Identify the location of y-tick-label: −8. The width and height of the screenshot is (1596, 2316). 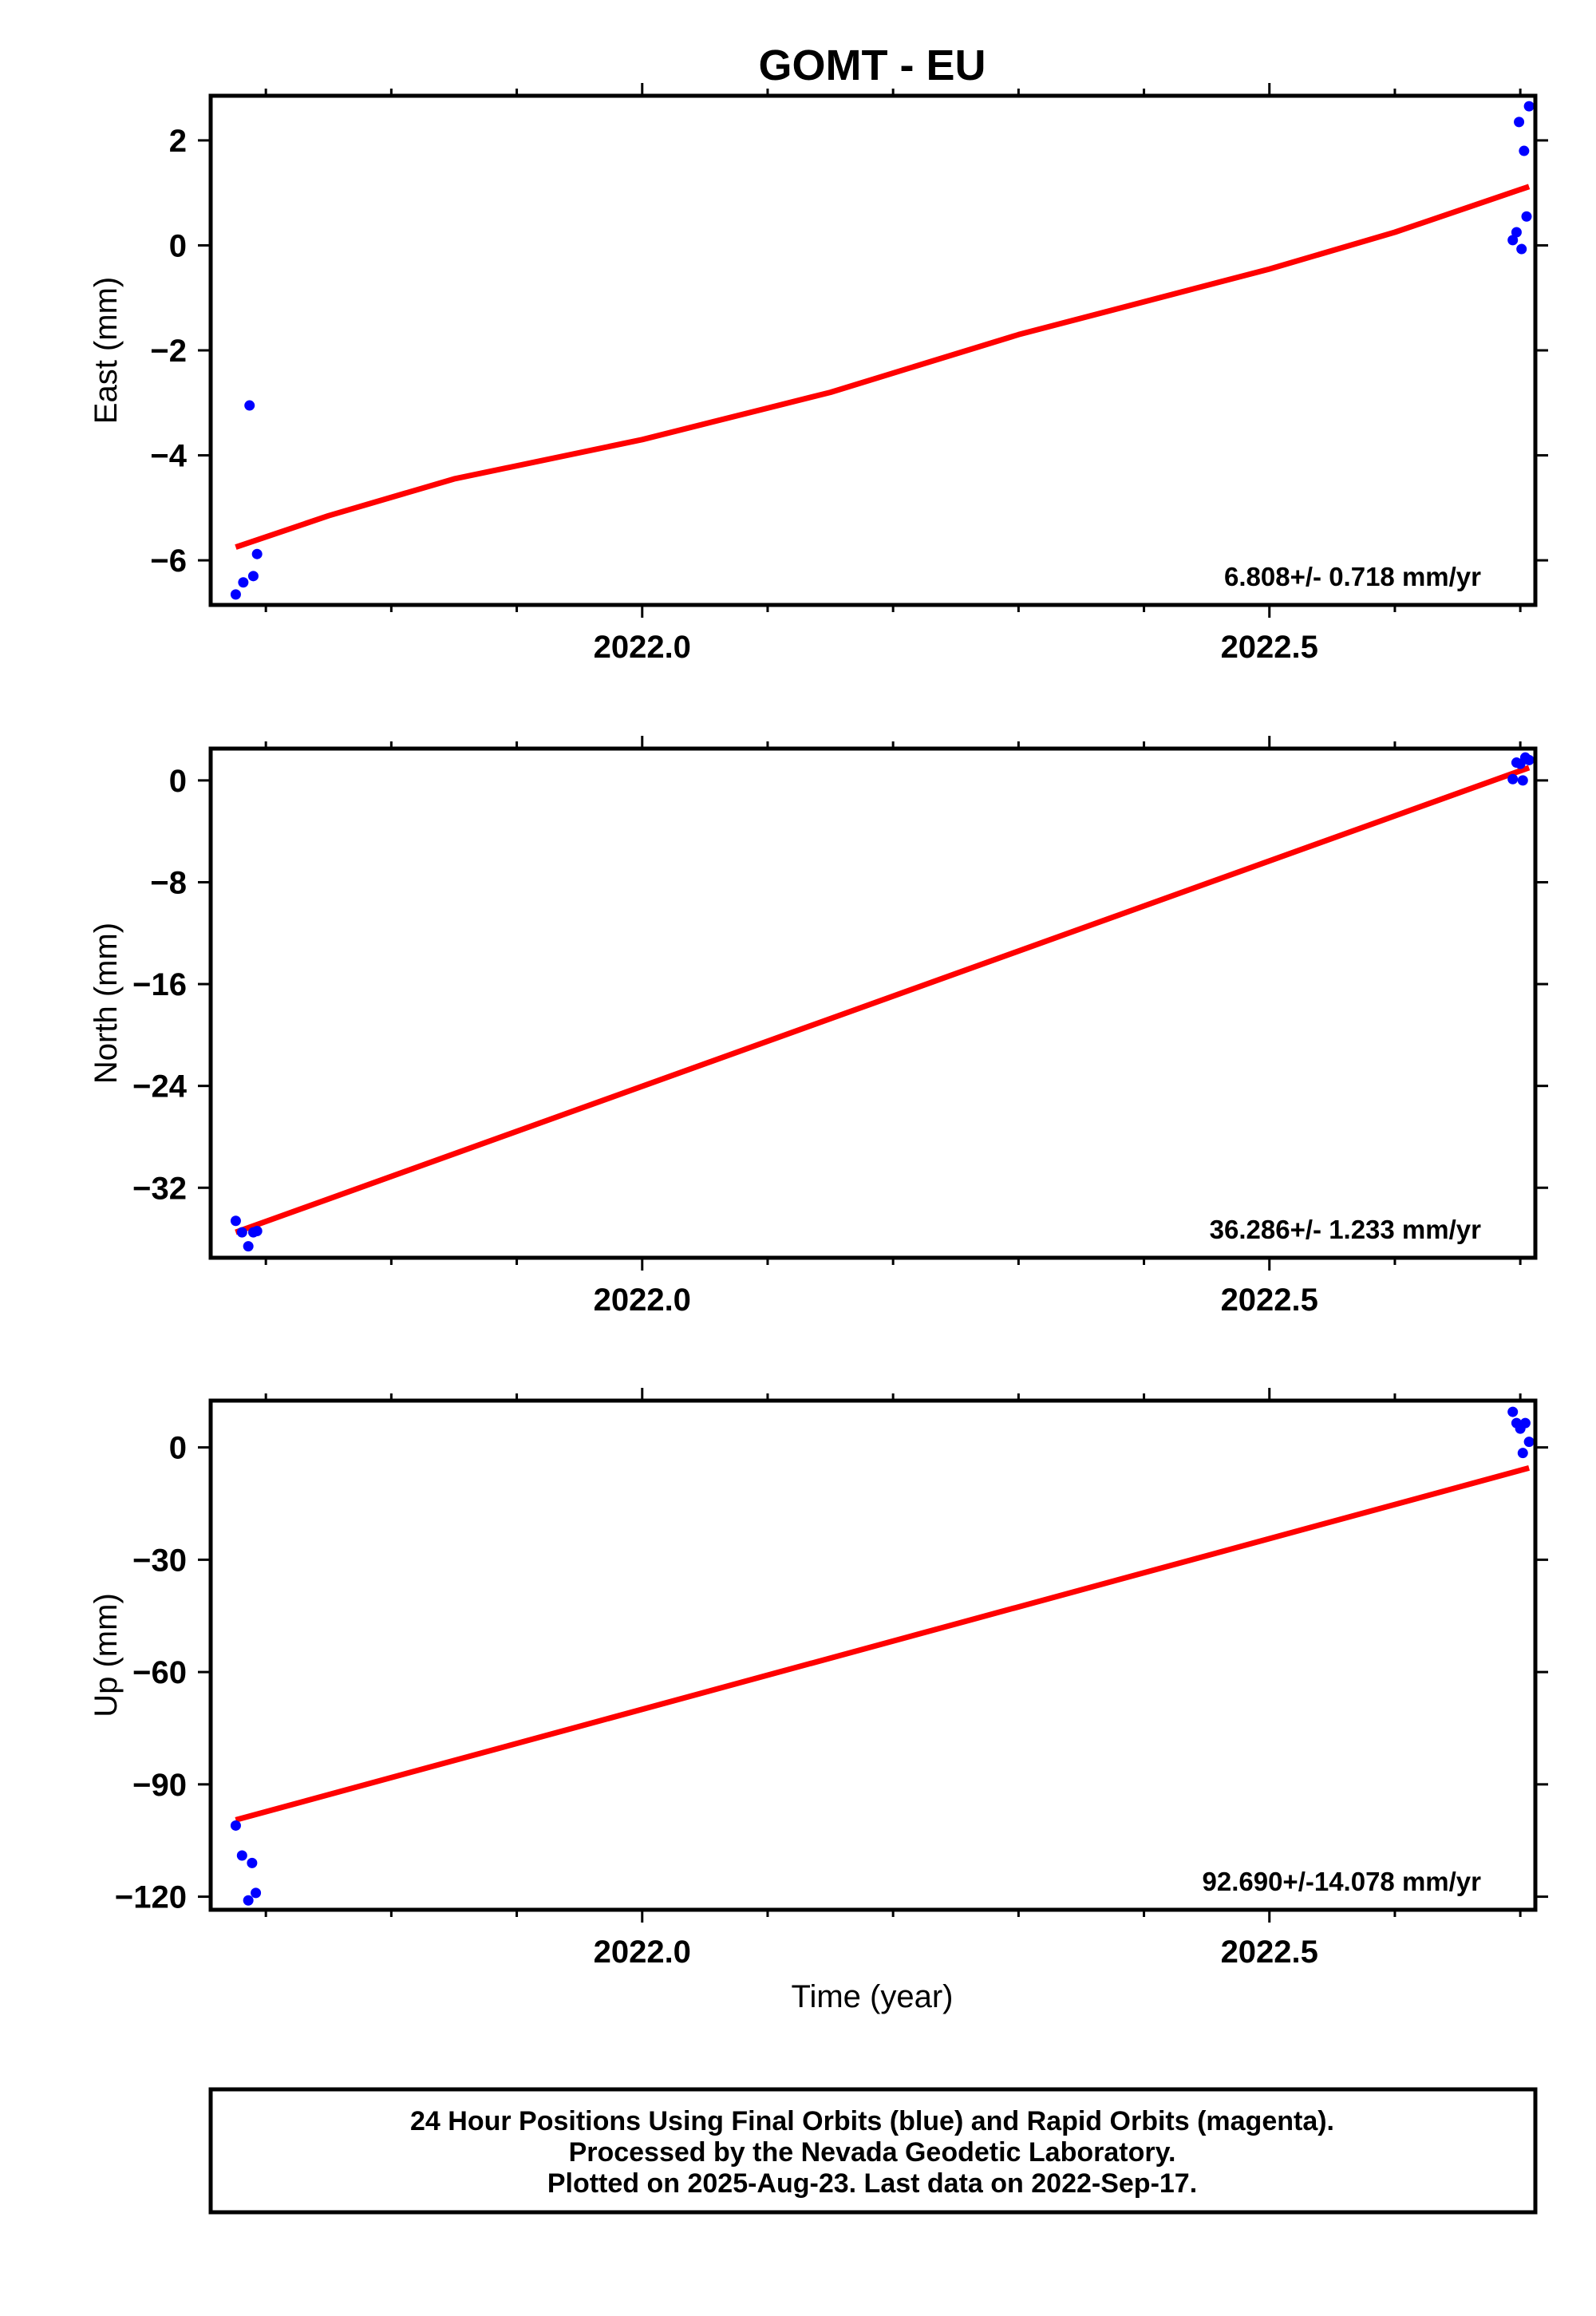
(168, 883).